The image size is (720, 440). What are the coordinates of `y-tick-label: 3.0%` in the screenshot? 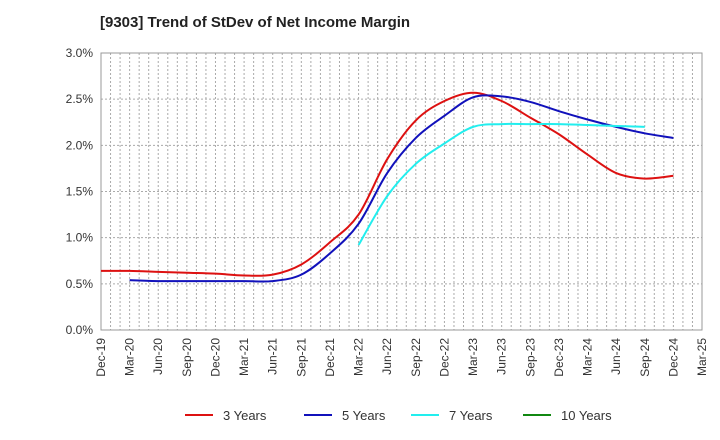 It's located at (80, 53).